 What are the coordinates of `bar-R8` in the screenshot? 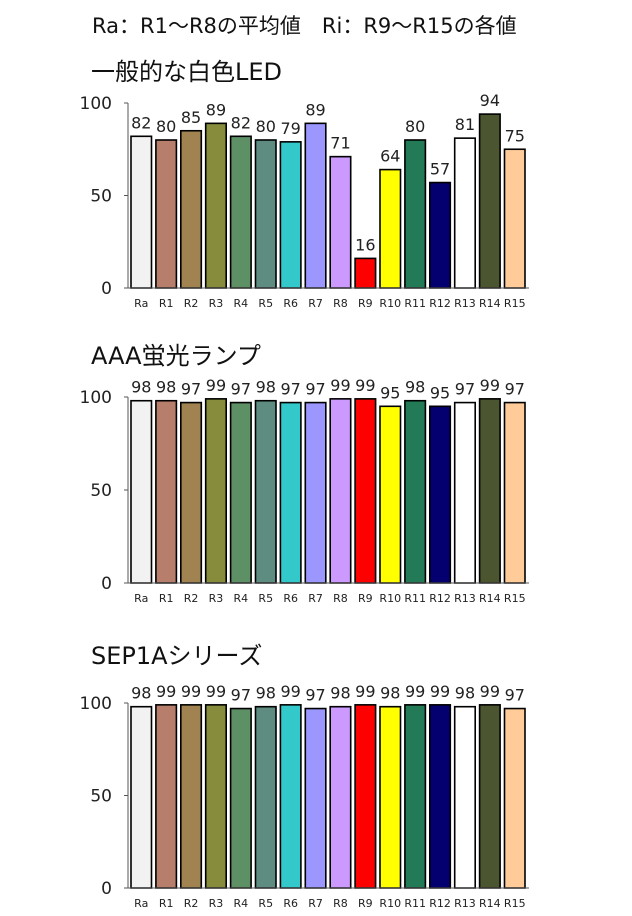 It's located at (340, 491).